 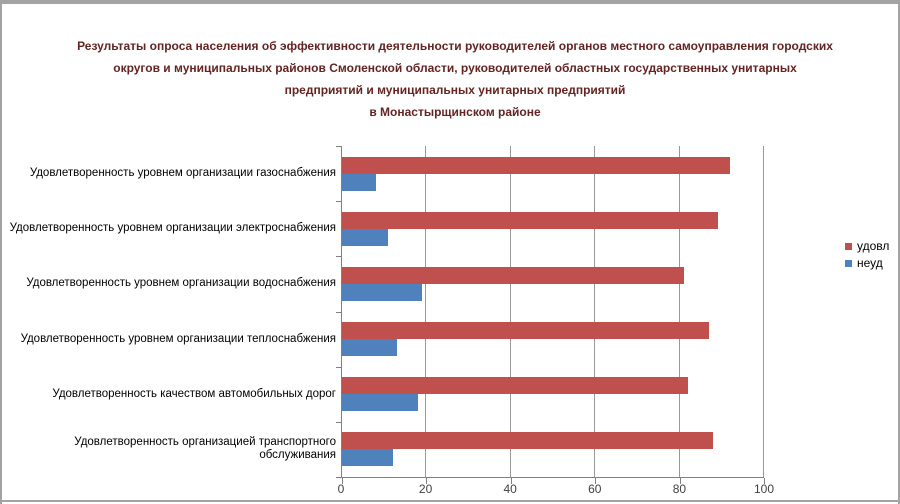 What do you see at coordinates (341, 489) in the screenshot?
I see `x-axis-tick-label: 0` at bounding box center [341, 489].